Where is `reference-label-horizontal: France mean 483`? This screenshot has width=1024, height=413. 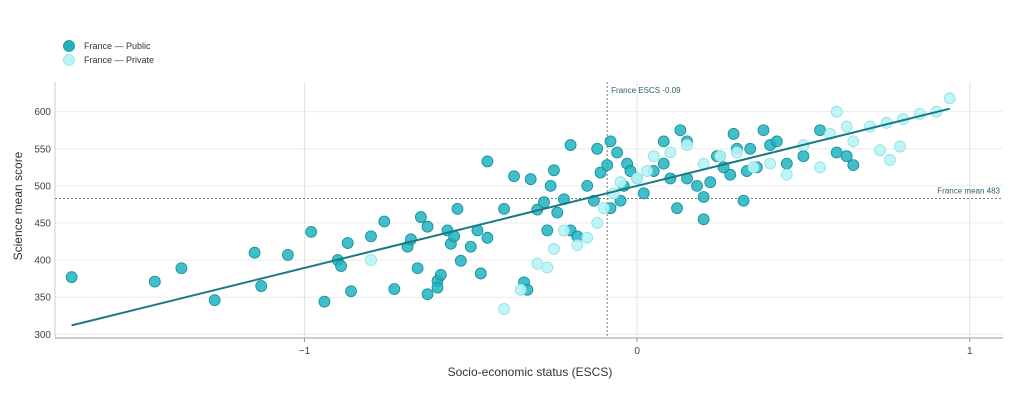
reference-label-horizontal: France mean 483 is located at coordinates (968, 190).